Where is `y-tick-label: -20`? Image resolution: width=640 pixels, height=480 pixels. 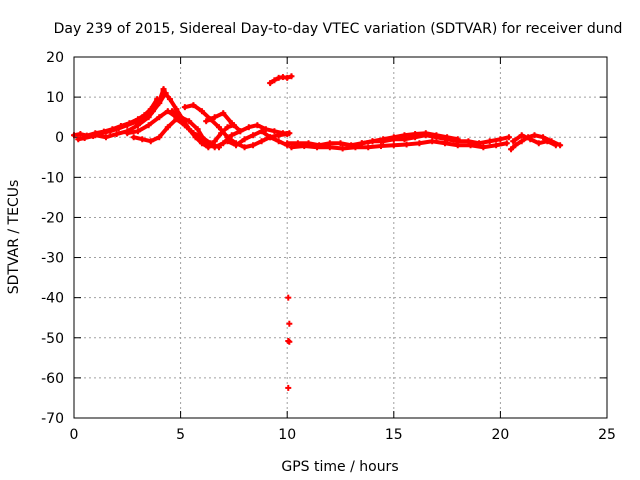
y-tick-label: -20 is located at coordinates (52, 218).